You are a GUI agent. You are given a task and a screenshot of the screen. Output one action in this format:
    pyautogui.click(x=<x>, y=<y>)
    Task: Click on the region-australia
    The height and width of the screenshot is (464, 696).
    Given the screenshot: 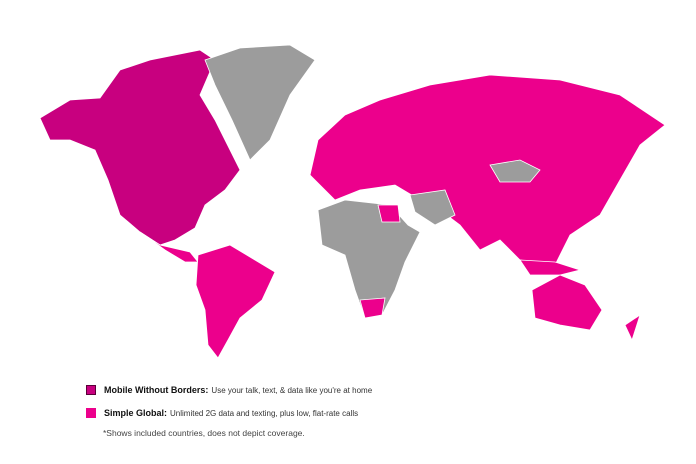 What is the action you would take?
    pyautogui.click(x=567, y=302)
    